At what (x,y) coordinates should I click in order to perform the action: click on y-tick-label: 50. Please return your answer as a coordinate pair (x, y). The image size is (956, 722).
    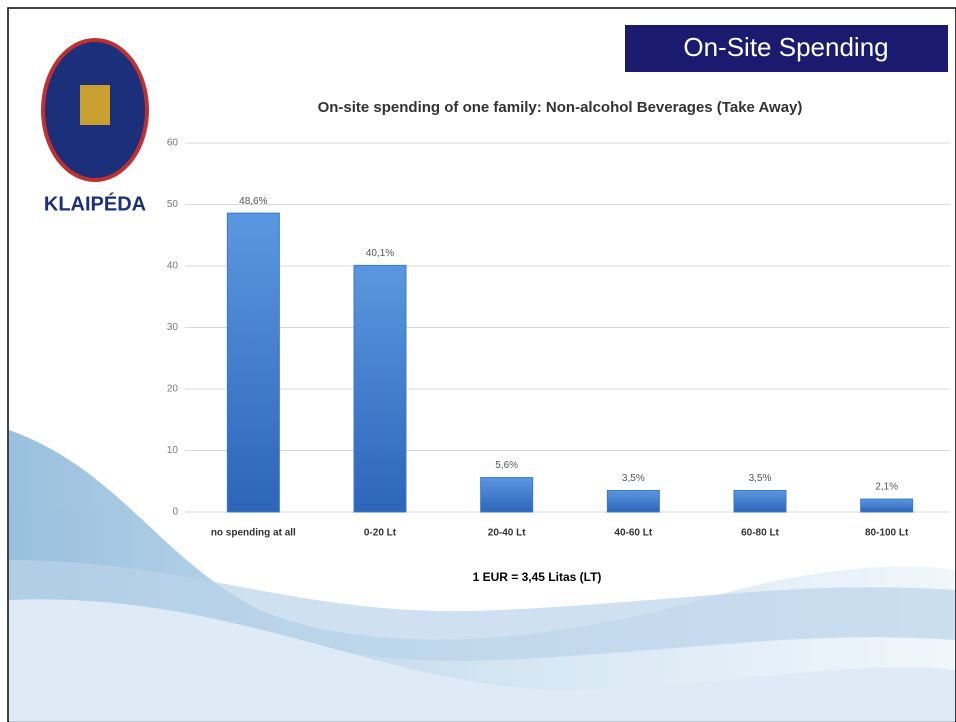
    Looking at the image, I should click on (173, 204).